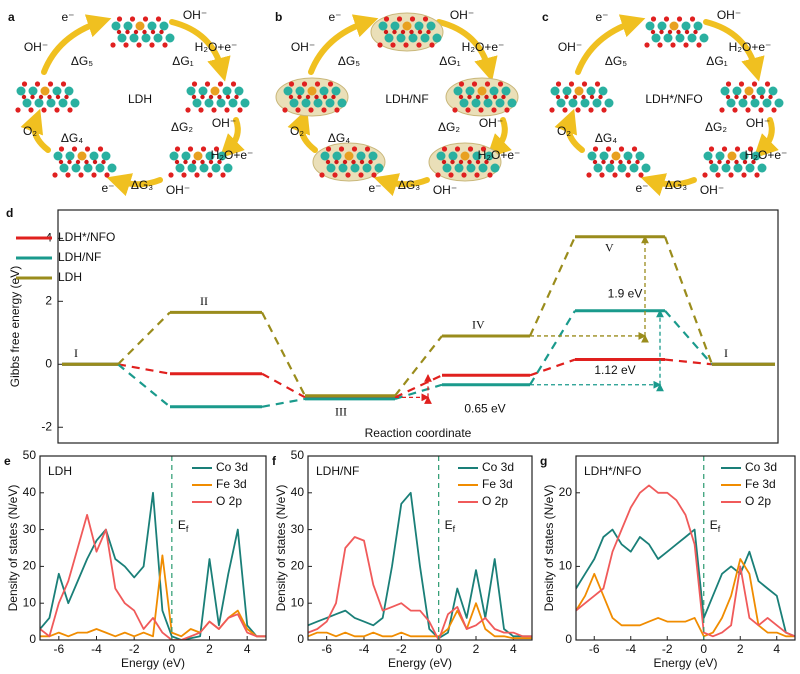 Image resolution: width=800 pixels, height=674 pixels. What do you see at coordinates (229, 501) in the screenshot?
I see `legend-label: O 2p` at bounding box center [229, 501].